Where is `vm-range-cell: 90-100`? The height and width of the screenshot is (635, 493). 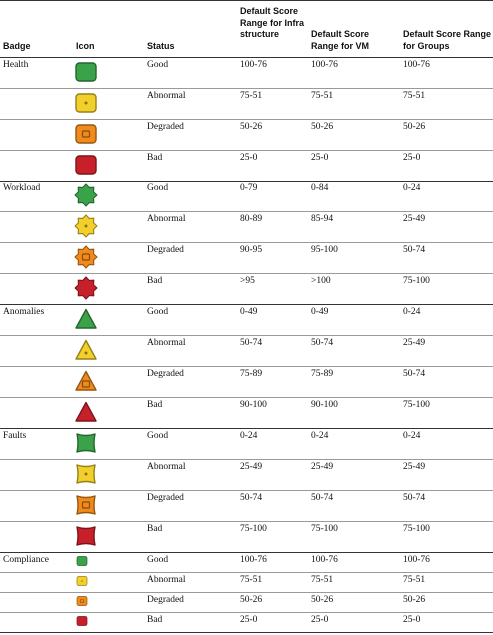
vm-range-cell: 90-100 is located at coordinates (324, 405).